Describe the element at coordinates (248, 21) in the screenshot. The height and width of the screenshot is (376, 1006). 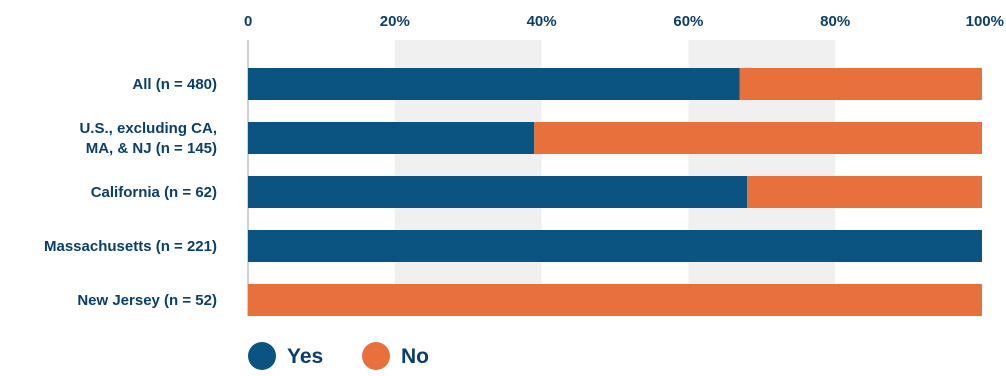
I see `x-tick-label: 0` at that location.